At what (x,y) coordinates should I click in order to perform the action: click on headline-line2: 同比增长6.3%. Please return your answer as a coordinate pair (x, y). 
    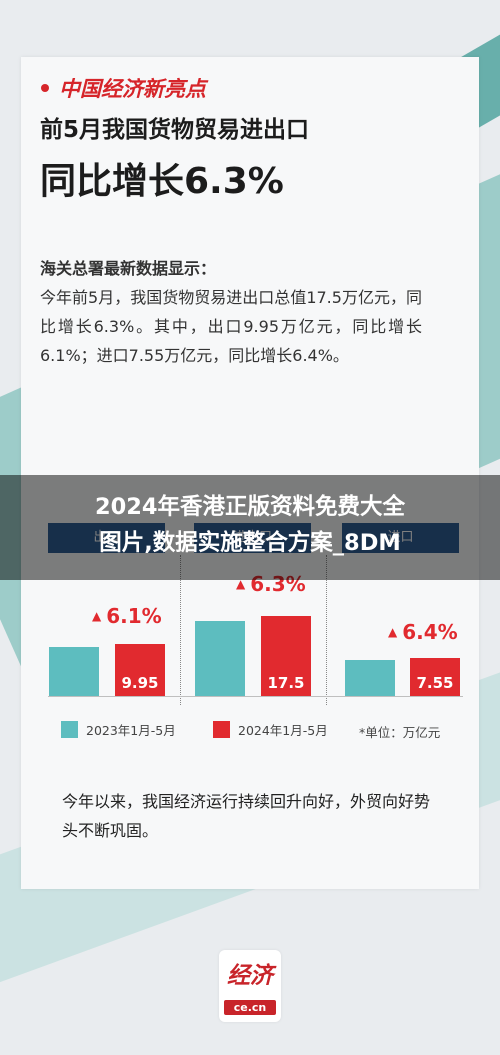
    Looking at the image, I should click on (162, 181).